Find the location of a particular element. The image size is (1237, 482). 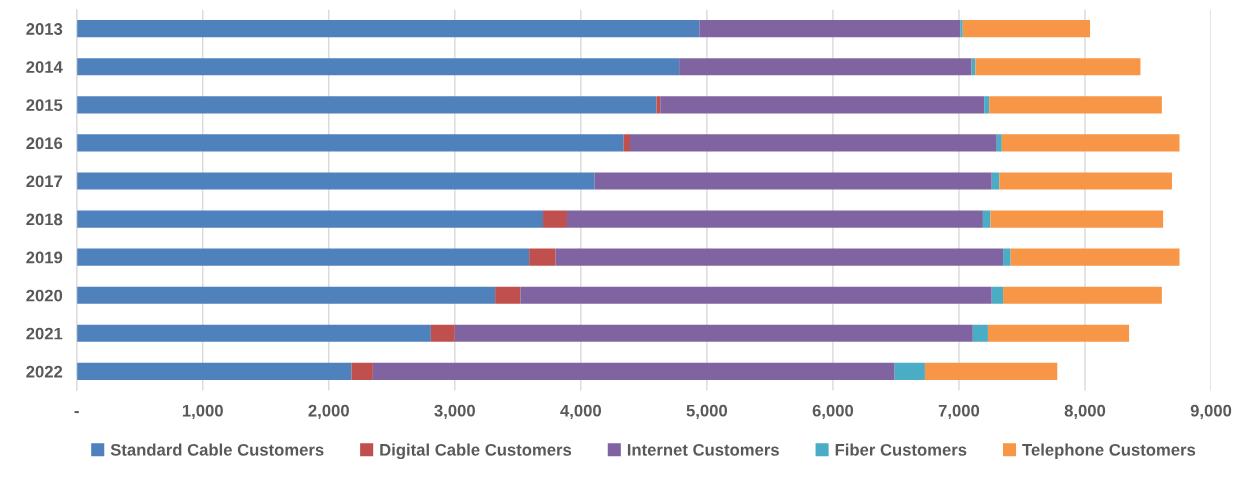

x-tick-label: 9,000 is located at coordinates (1211, 411).